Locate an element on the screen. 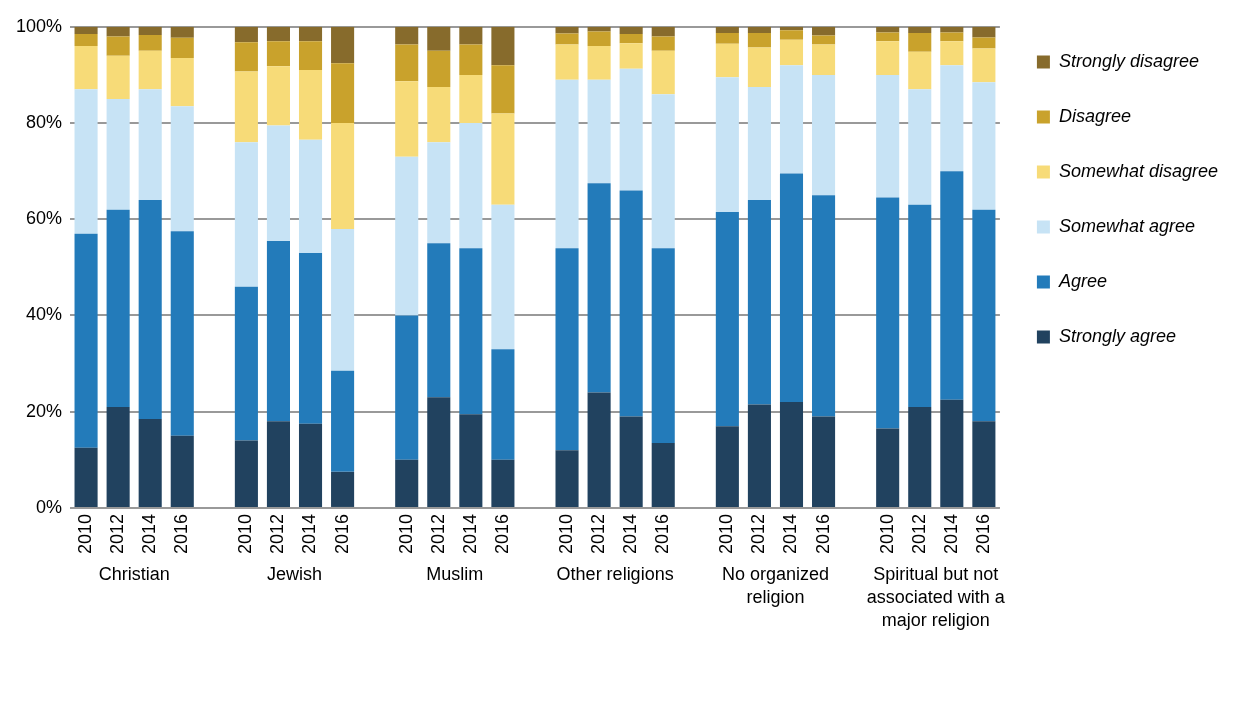  text: Spiritual but not associated with a major religion is located at coordinates (936, 596).